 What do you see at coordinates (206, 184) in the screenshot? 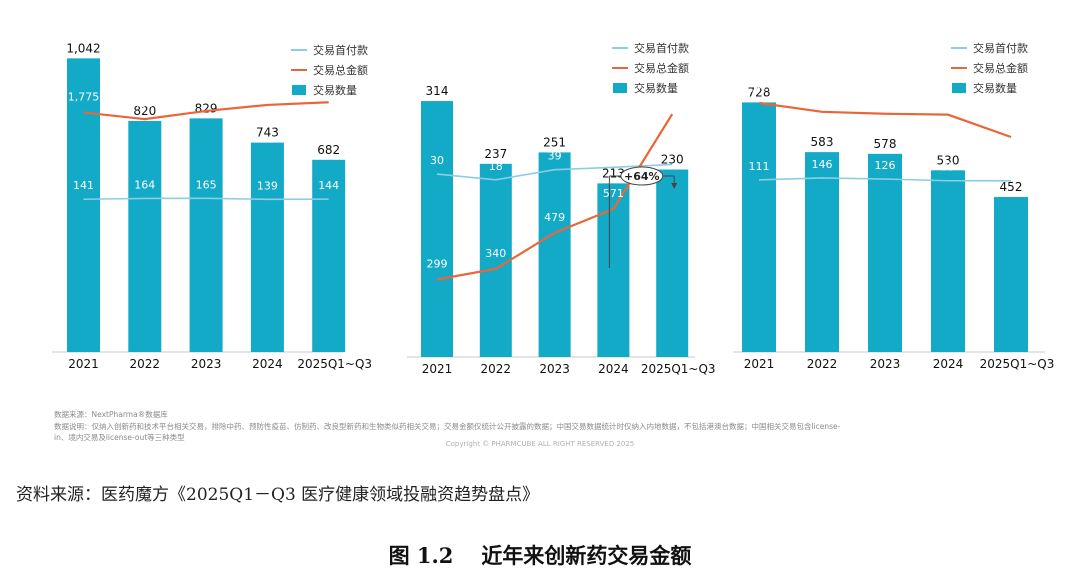
I see `payment-value-label: 165` at bounding box center [206, 184].